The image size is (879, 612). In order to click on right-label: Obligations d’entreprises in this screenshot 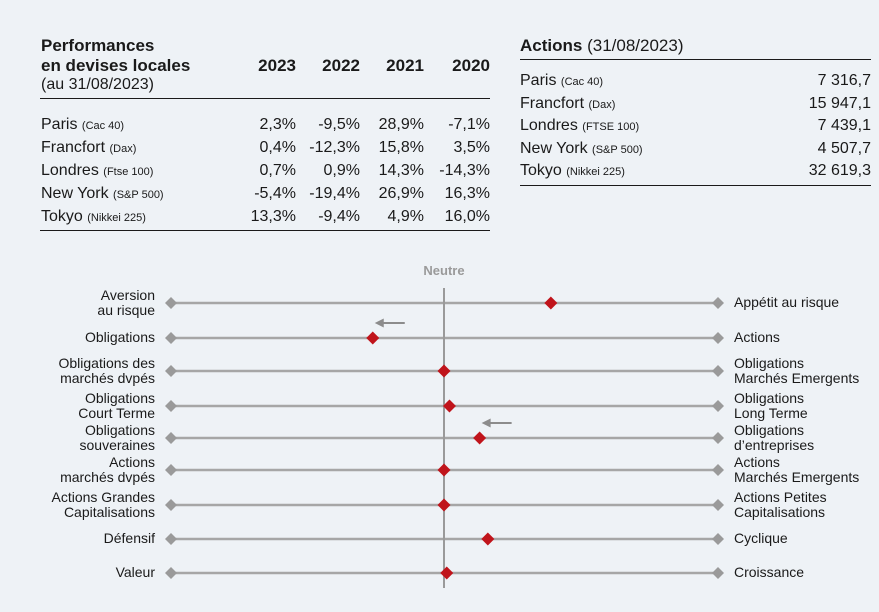, I will do `click(774, 437)`.